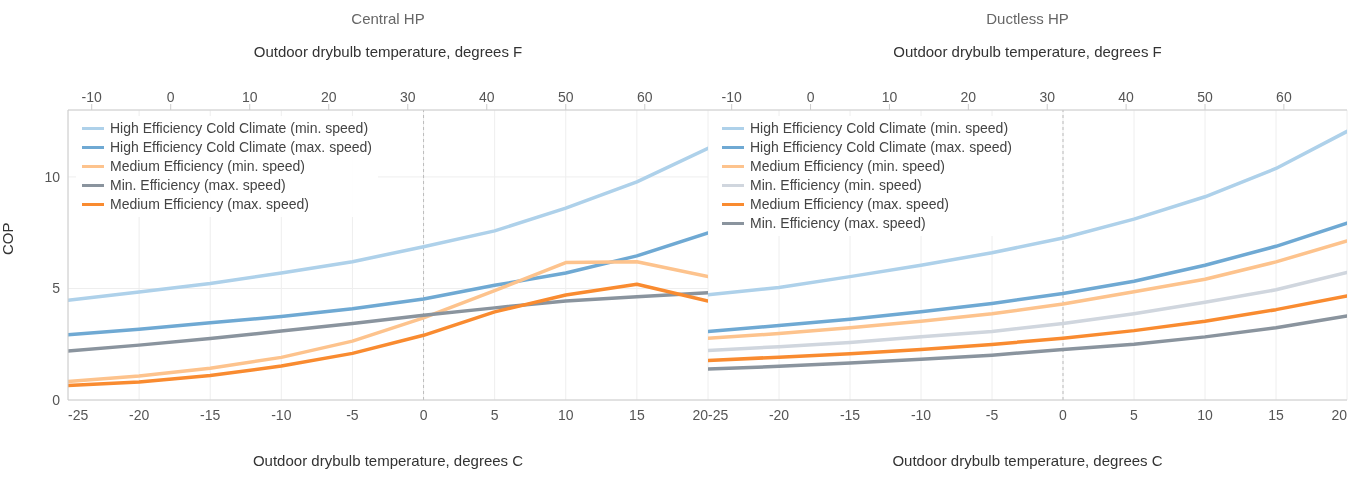 This screenshot has height=478, width=1357. Describe the element at coordinates (8, 238) in the screenshot. I see `y-axis-title: COP` at that location.